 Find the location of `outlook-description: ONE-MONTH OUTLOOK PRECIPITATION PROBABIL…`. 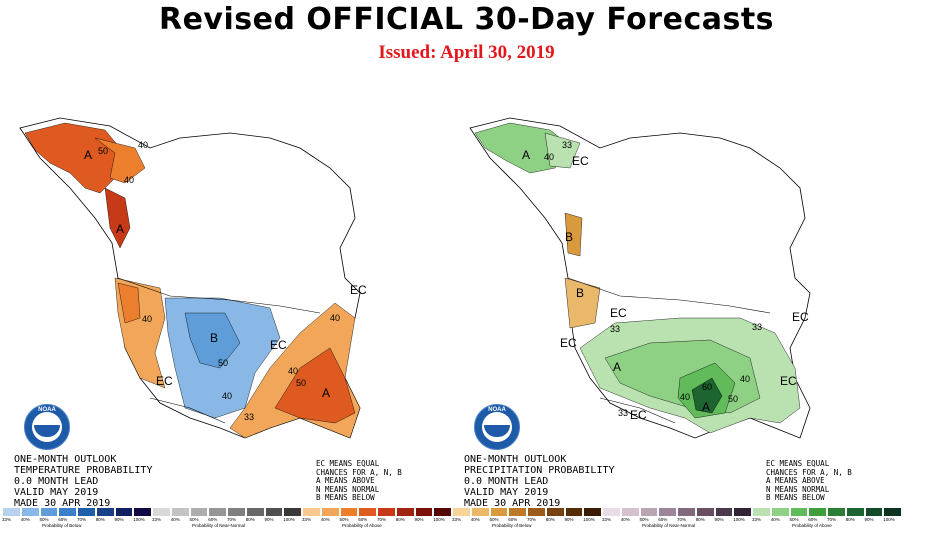

outlook-description: ONE-MONTH OUTLOOK PRECIPITATION PROBABIL… is located at coordinates (539, 481).